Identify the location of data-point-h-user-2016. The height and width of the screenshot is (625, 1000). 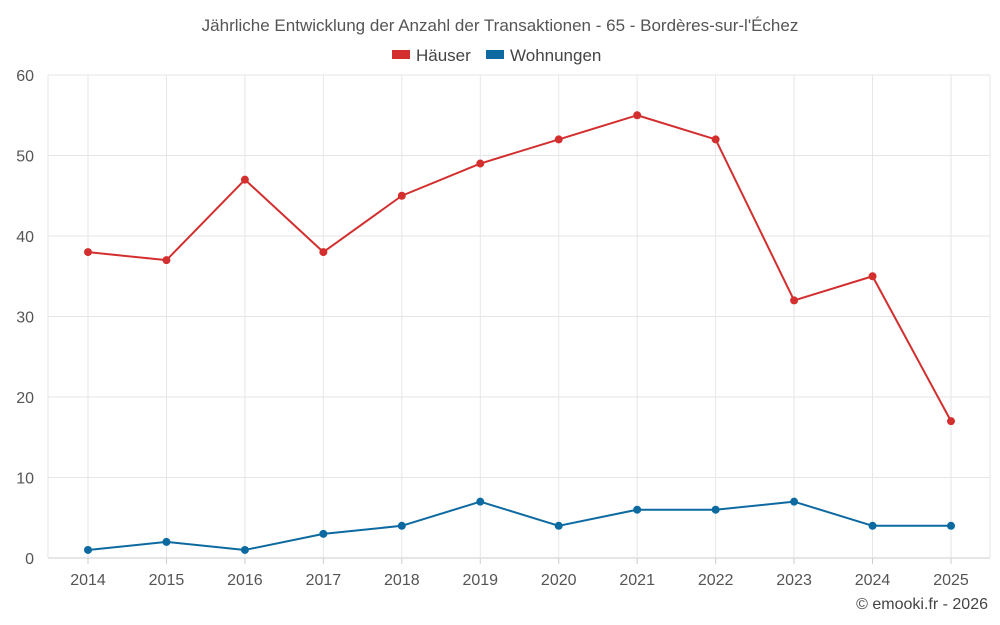
(244, 179).